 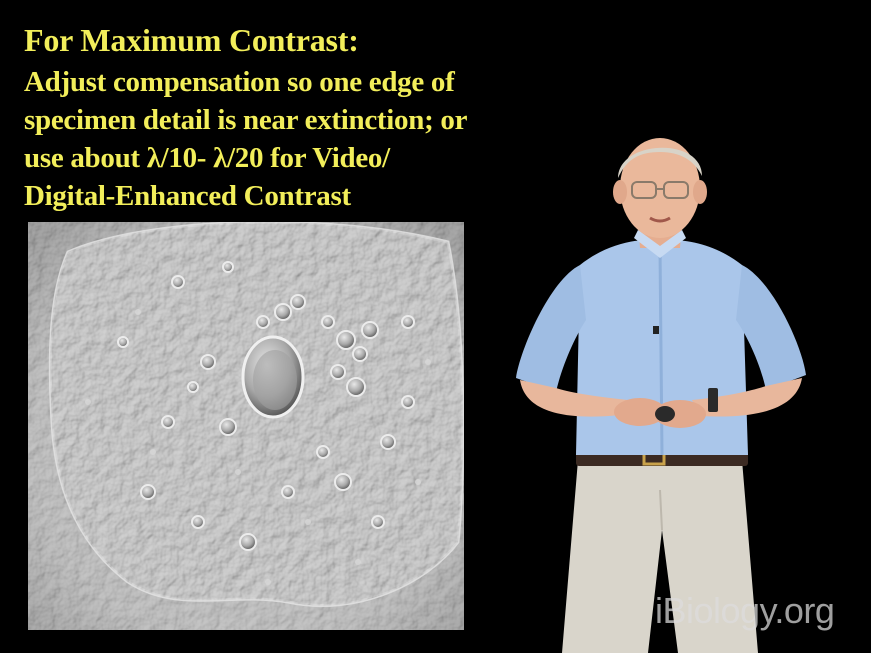 I want to click on slide-title: For Maximum Contrast:, so click(x=191, y=40).